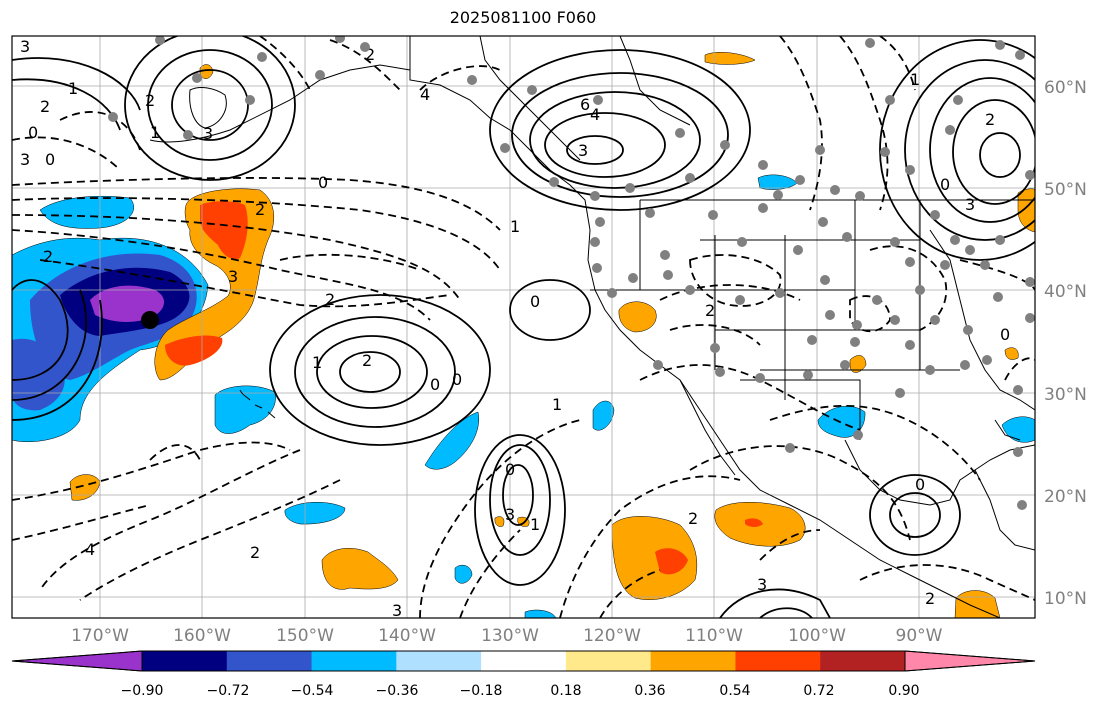  What do you see at coordinates (612, 636) in the screenshot?
I see `lon-label: 120°W` at bounding box center [612, 636].